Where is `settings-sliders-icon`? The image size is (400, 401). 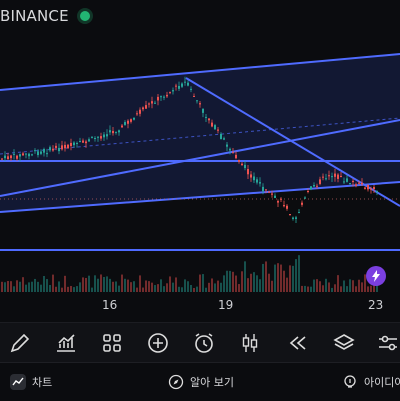 settings-sliders-icon is located at coordinates (388, 343).